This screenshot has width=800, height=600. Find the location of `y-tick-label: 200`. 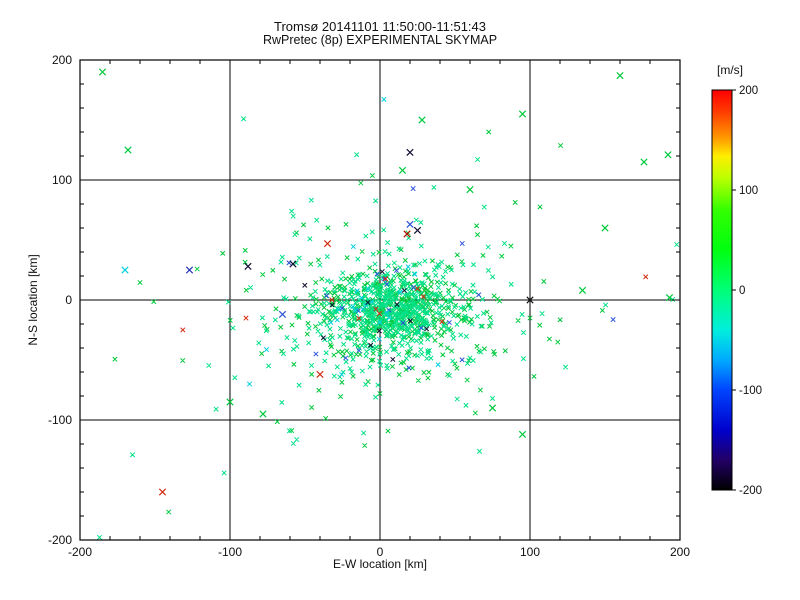

y-tick-label: 200 is located at coordinates (62, 60).